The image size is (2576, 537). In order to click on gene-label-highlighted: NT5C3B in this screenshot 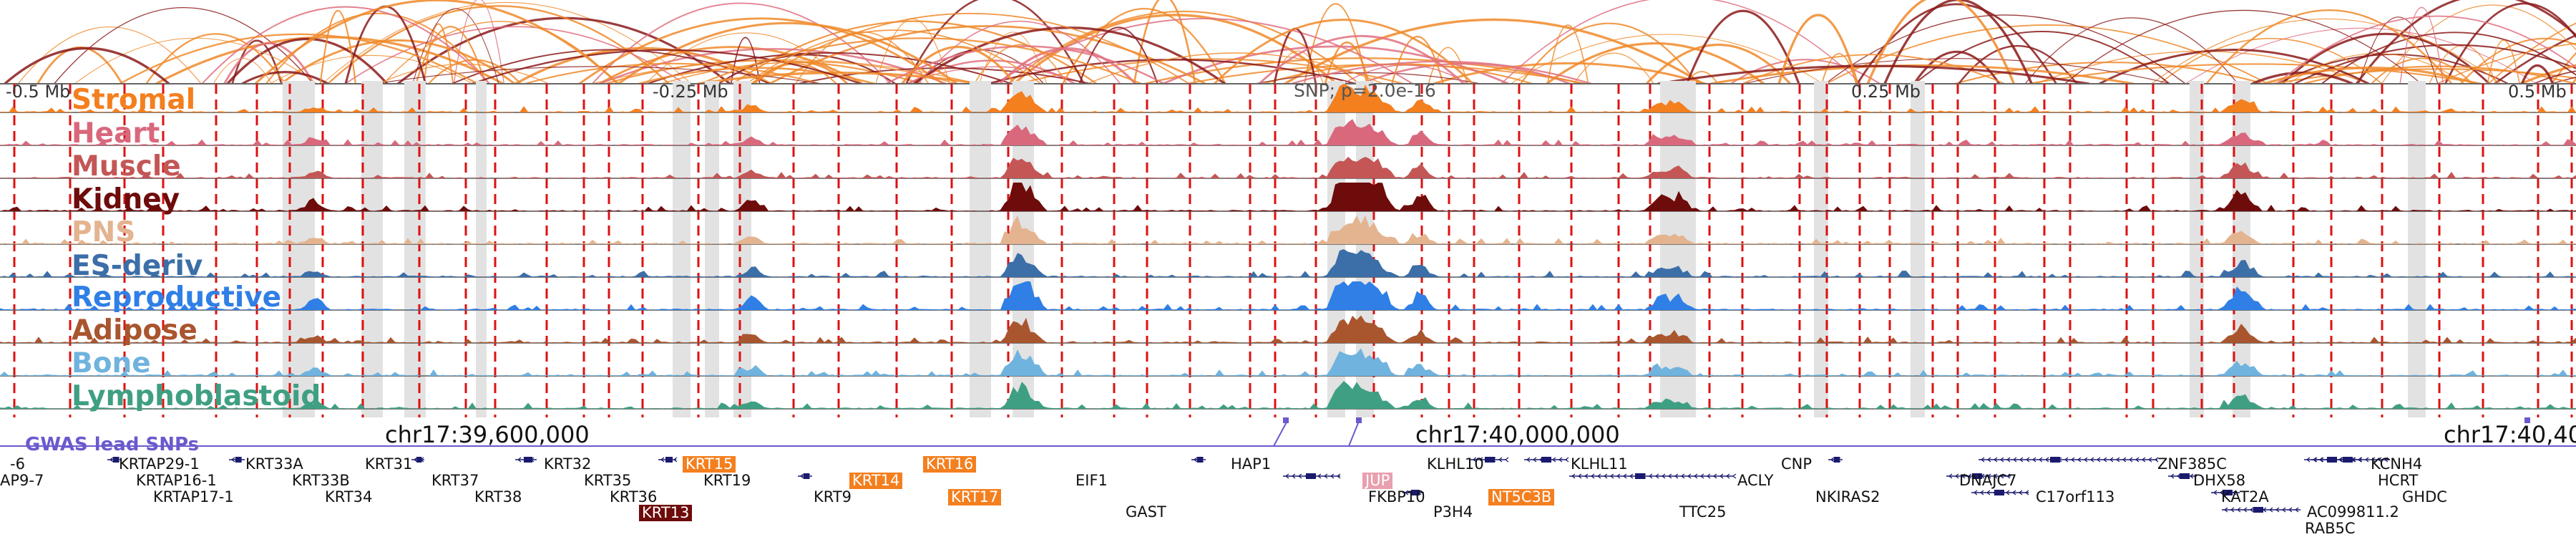, I will do `click(1521, 497)`.